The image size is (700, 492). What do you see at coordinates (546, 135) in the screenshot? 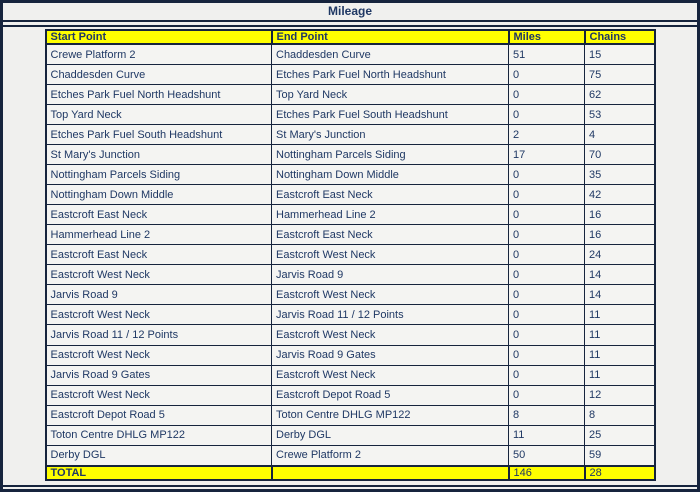
I see `cell-miles: 2` at bounding box center [546, 135].